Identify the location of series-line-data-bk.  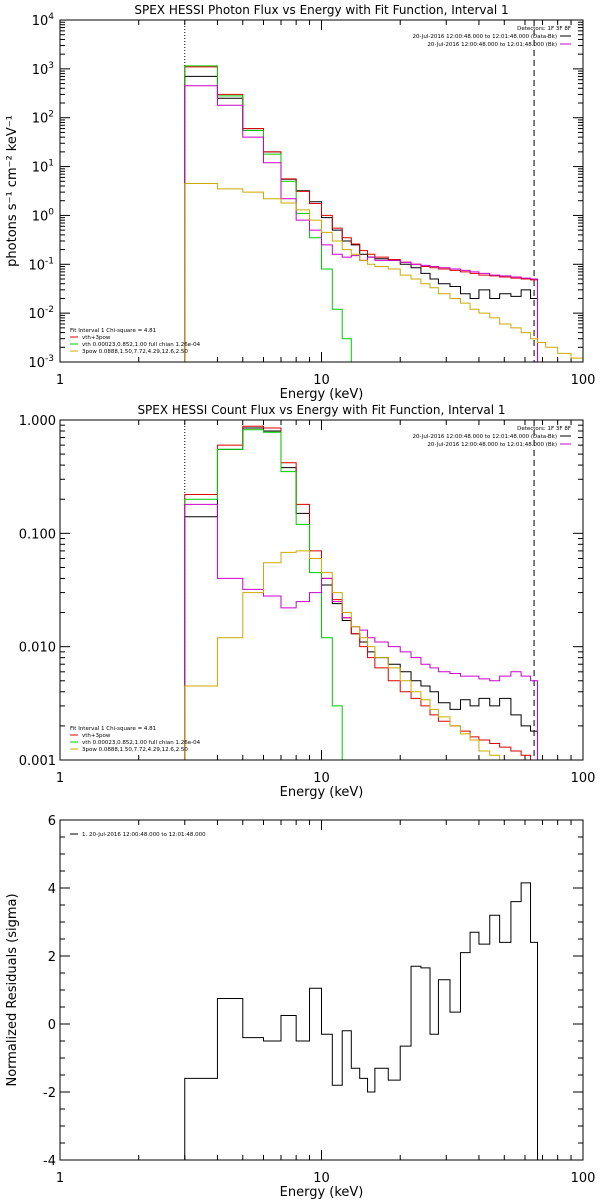
(361, 218).